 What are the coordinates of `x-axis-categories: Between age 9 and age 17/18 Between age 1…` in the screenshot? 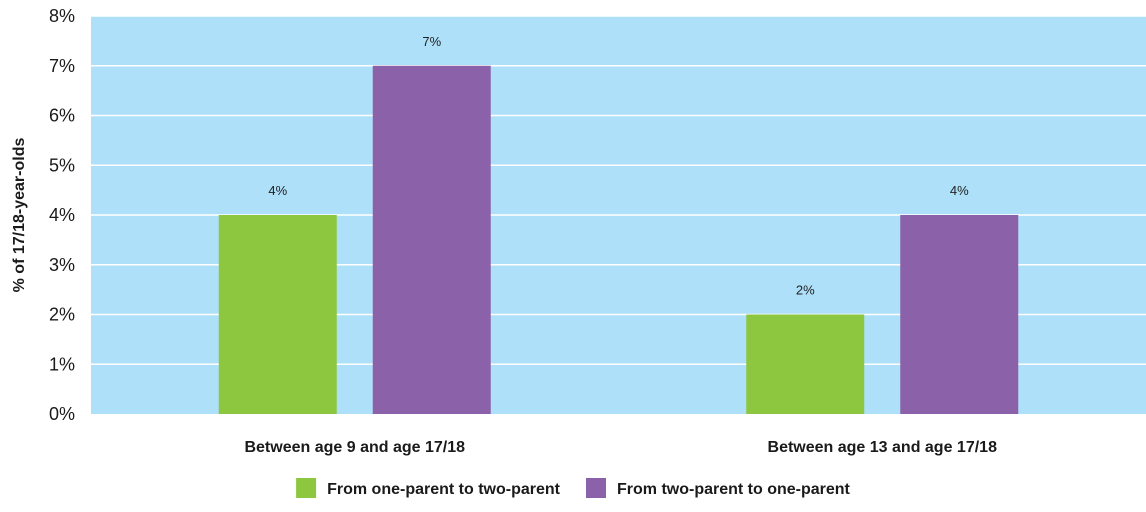 It's located at (620, 447).